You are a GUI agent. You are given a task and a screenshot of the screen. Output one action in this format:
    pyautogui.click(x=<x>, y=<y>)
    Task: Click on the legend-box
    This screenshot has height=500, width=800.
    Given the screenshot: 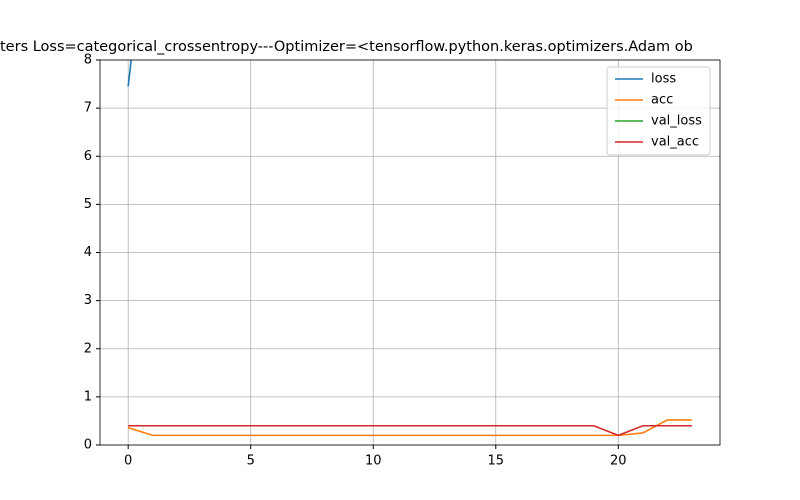 What is the action you would take?
    pyautogui.click(x=658, y=111)
    